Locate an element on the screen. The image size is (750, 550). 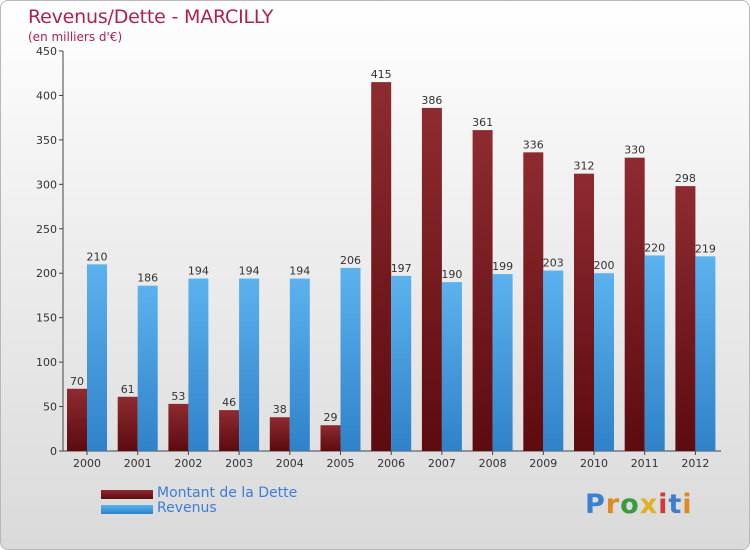
x-tick-label: 2006 is located at coordinates (391, 463).